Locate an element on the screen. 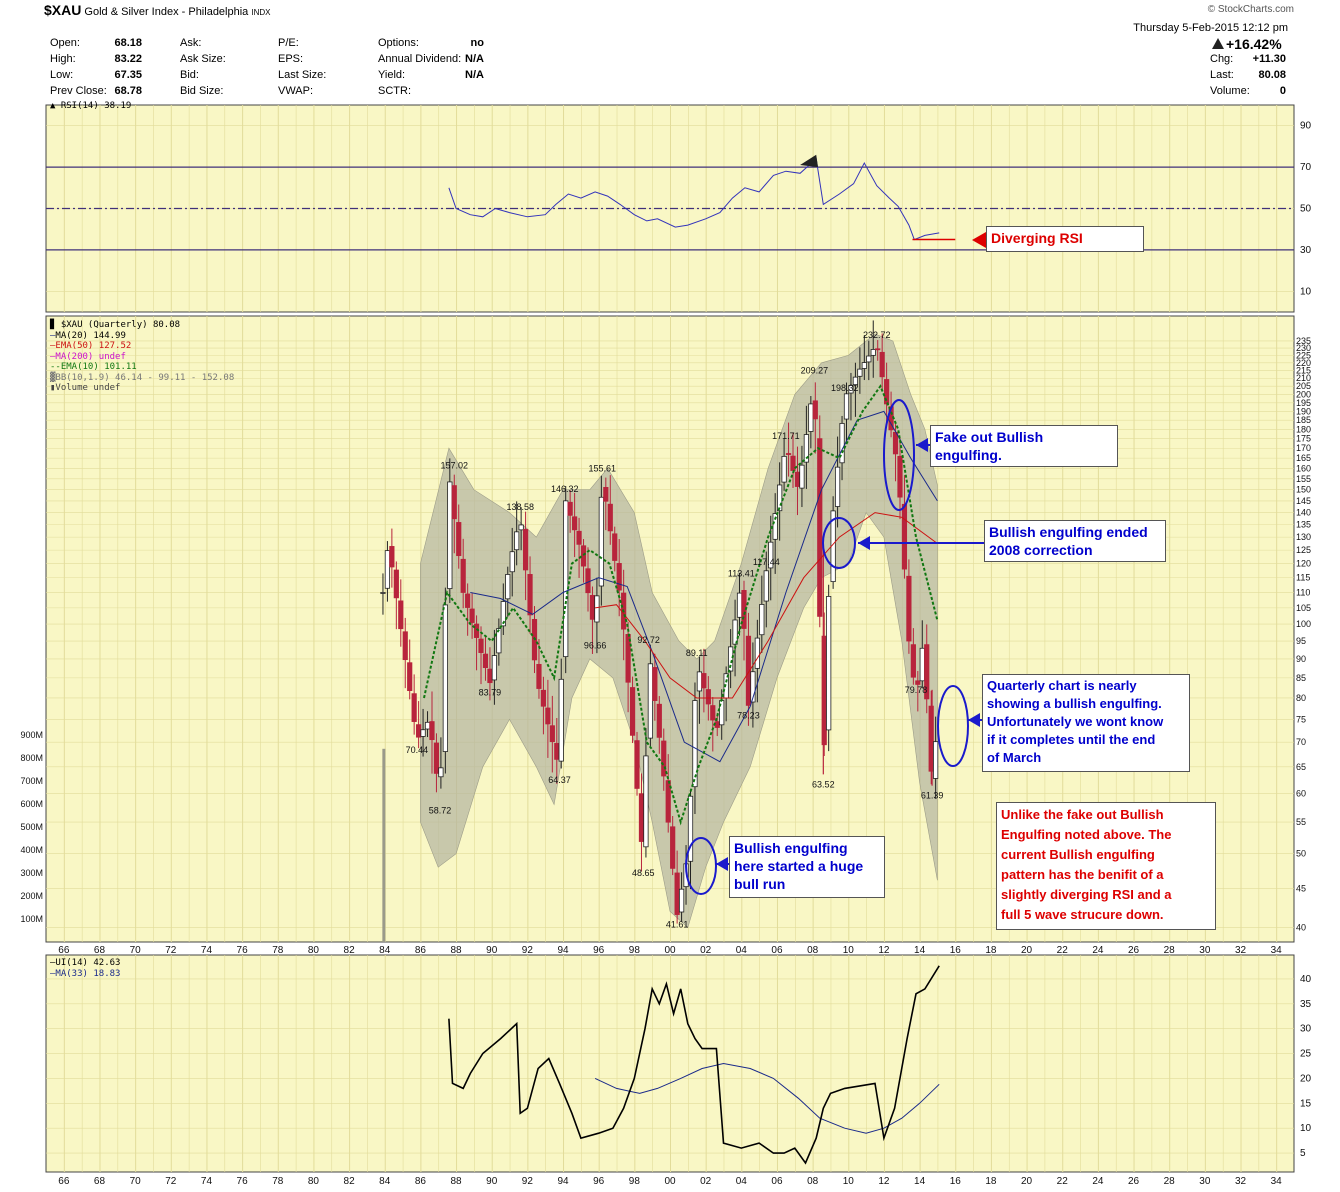 This screenshot has height=1192, width=1340. ema50-line is located at coordinates (766, 605).